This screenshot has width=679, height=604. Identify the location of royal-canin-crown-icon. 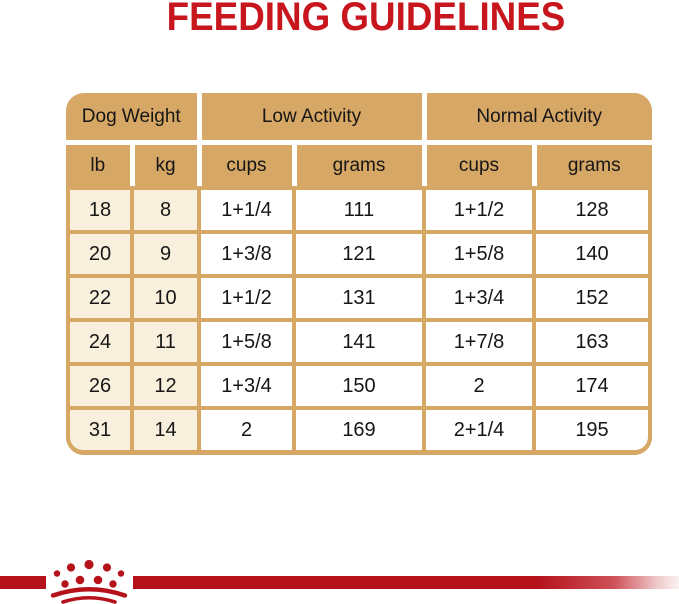
(89, 581).